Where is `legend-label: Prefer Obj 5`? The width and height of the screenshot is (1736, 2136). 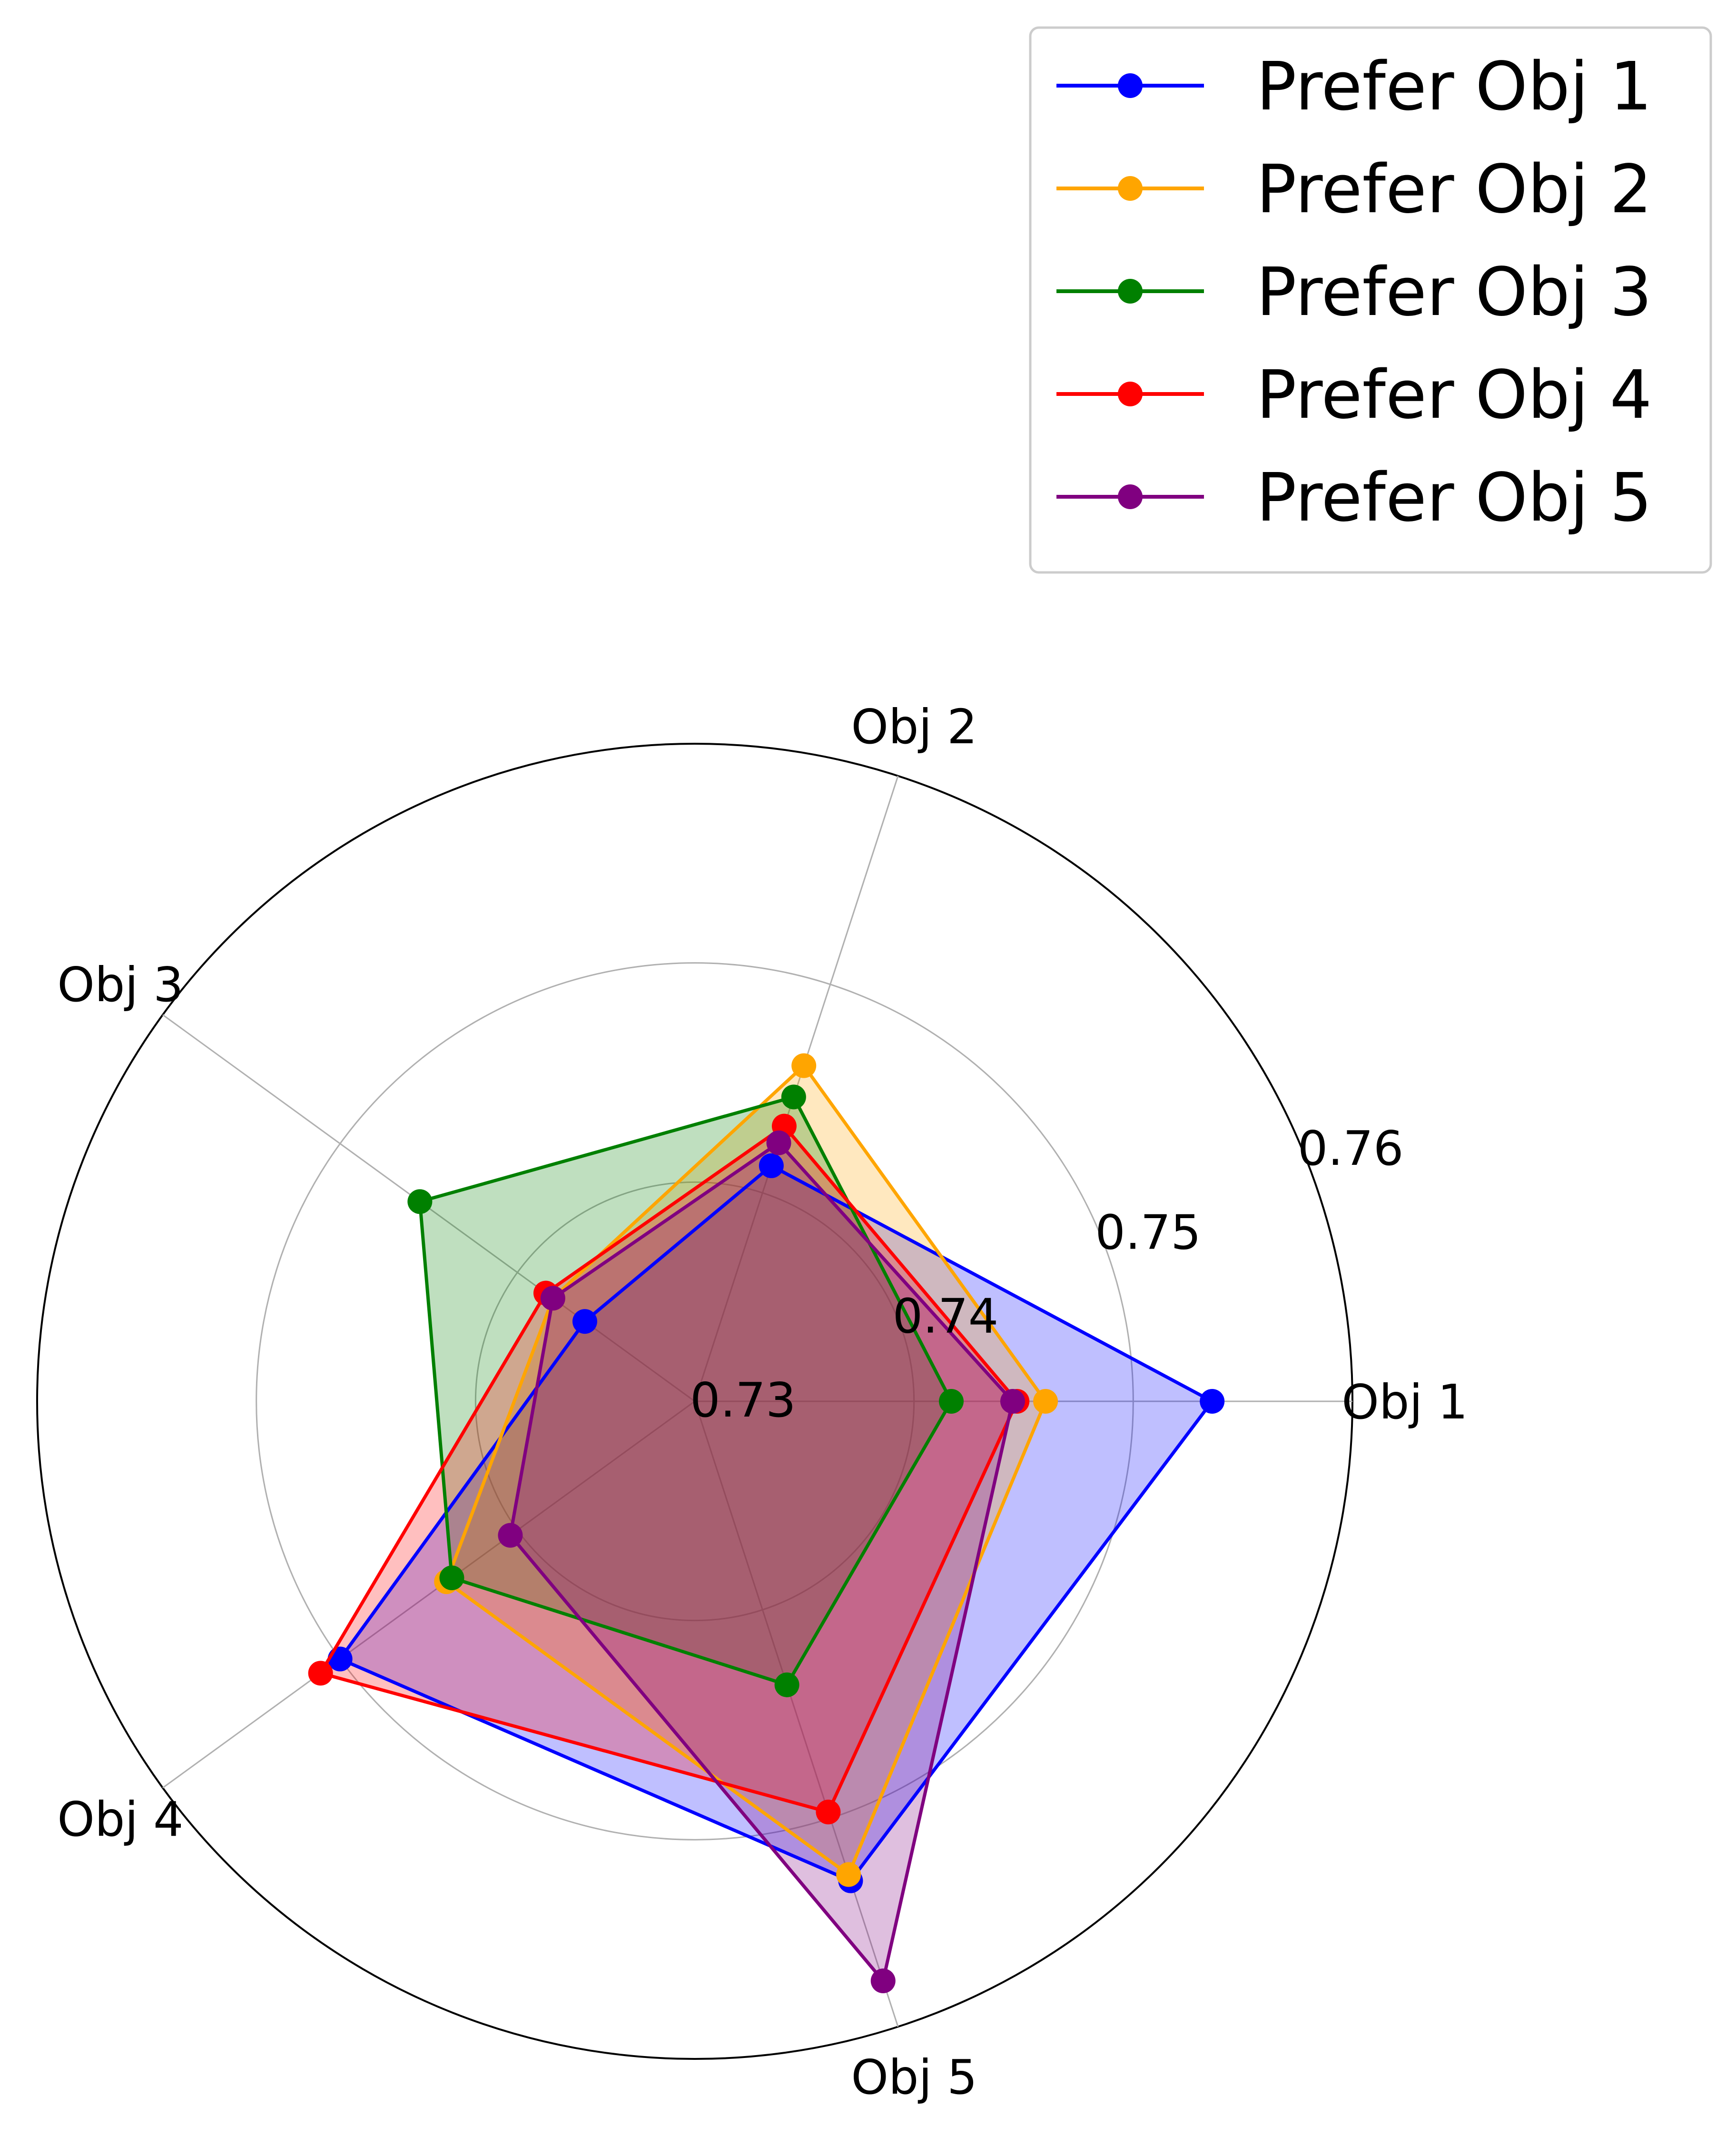
legend-label: Prefer Obj 5 is located at coordinates (1454, 498).